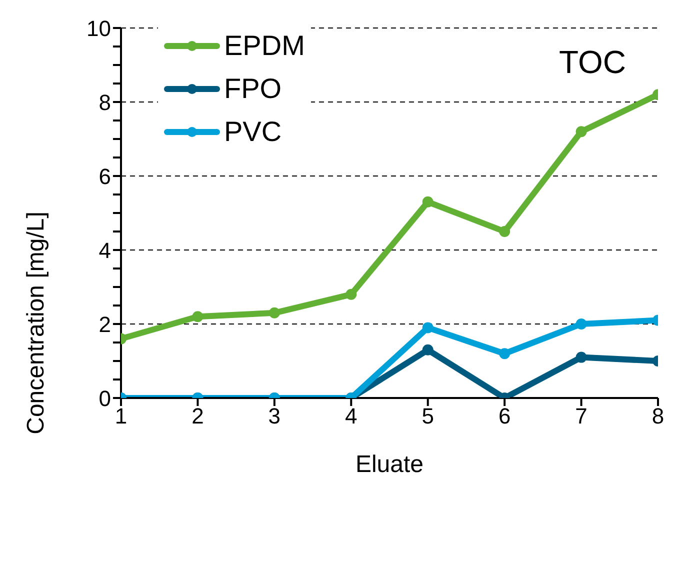 The width and height of the screenshot is (684, 569). I want to click on x-tick-label: 4, so click(351, 416).